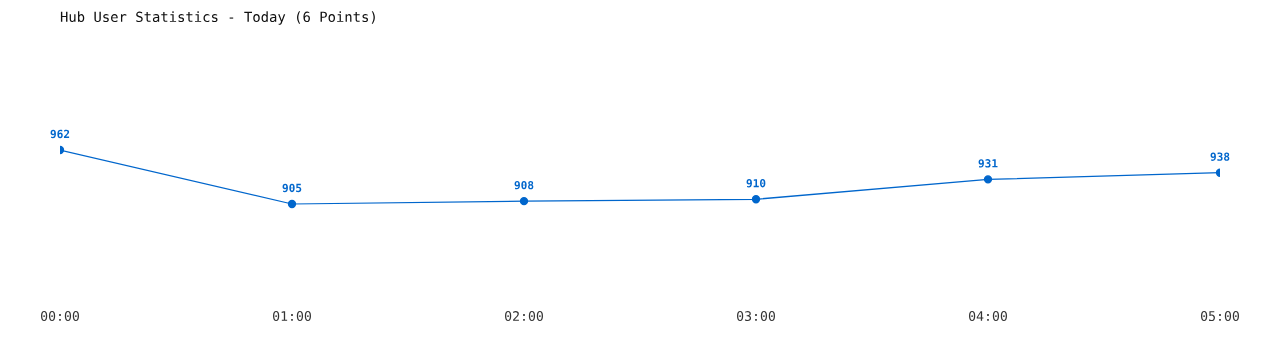  Describe the element at coordinates (756, 183) in the screenshot. I see `data-label: 910` at that location.